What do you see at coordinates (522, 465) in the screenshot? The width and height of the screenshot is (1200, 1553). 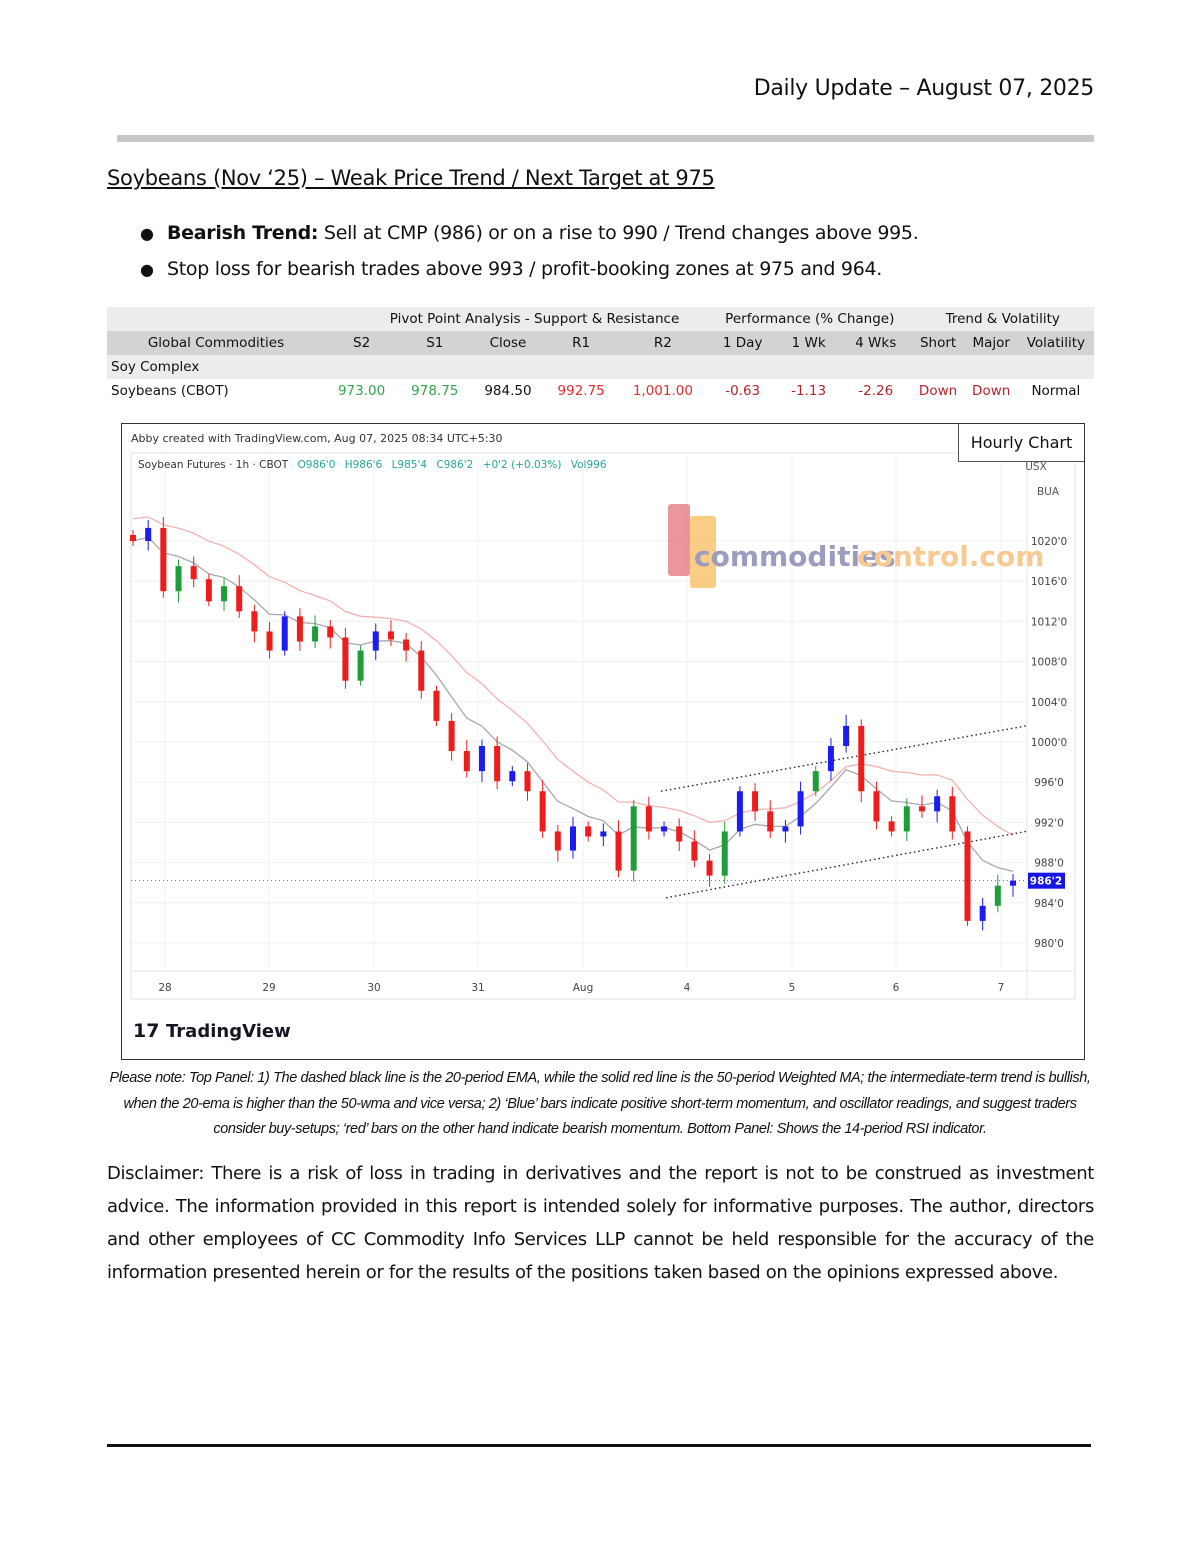 I see `change-value: +0'2 (+0.03%)` at bounding box center [522, 465].